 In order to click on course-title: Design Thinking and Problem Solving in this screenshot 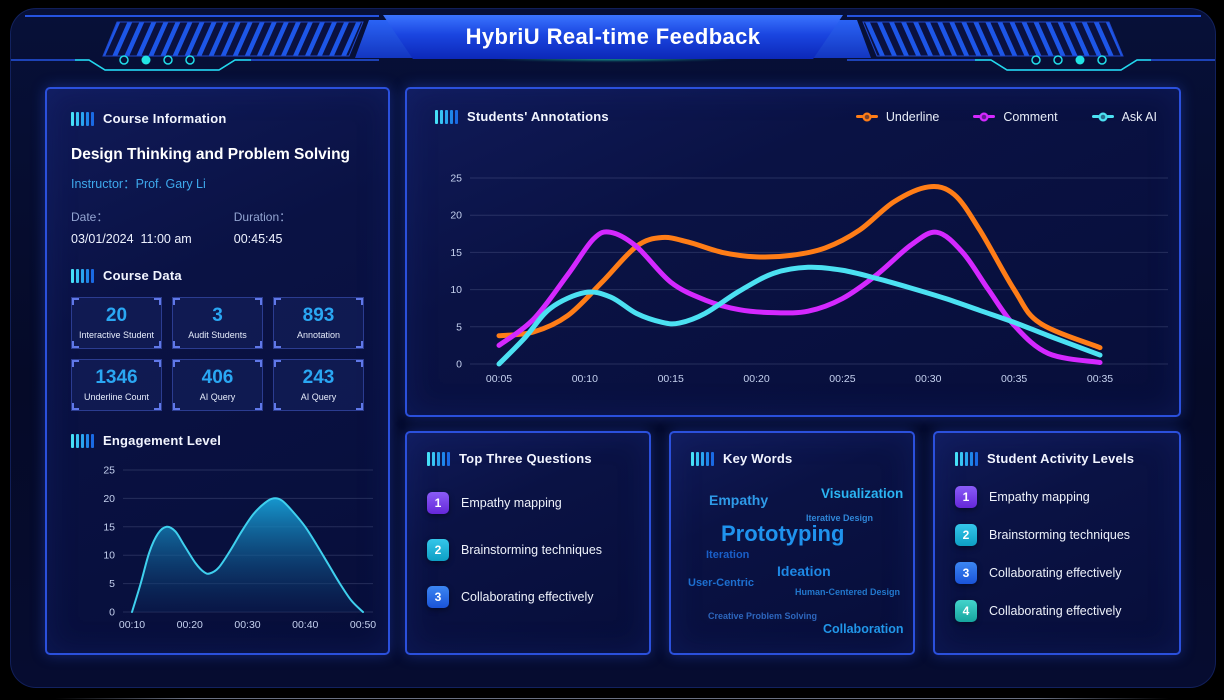, I will do `click(211, 154)`.